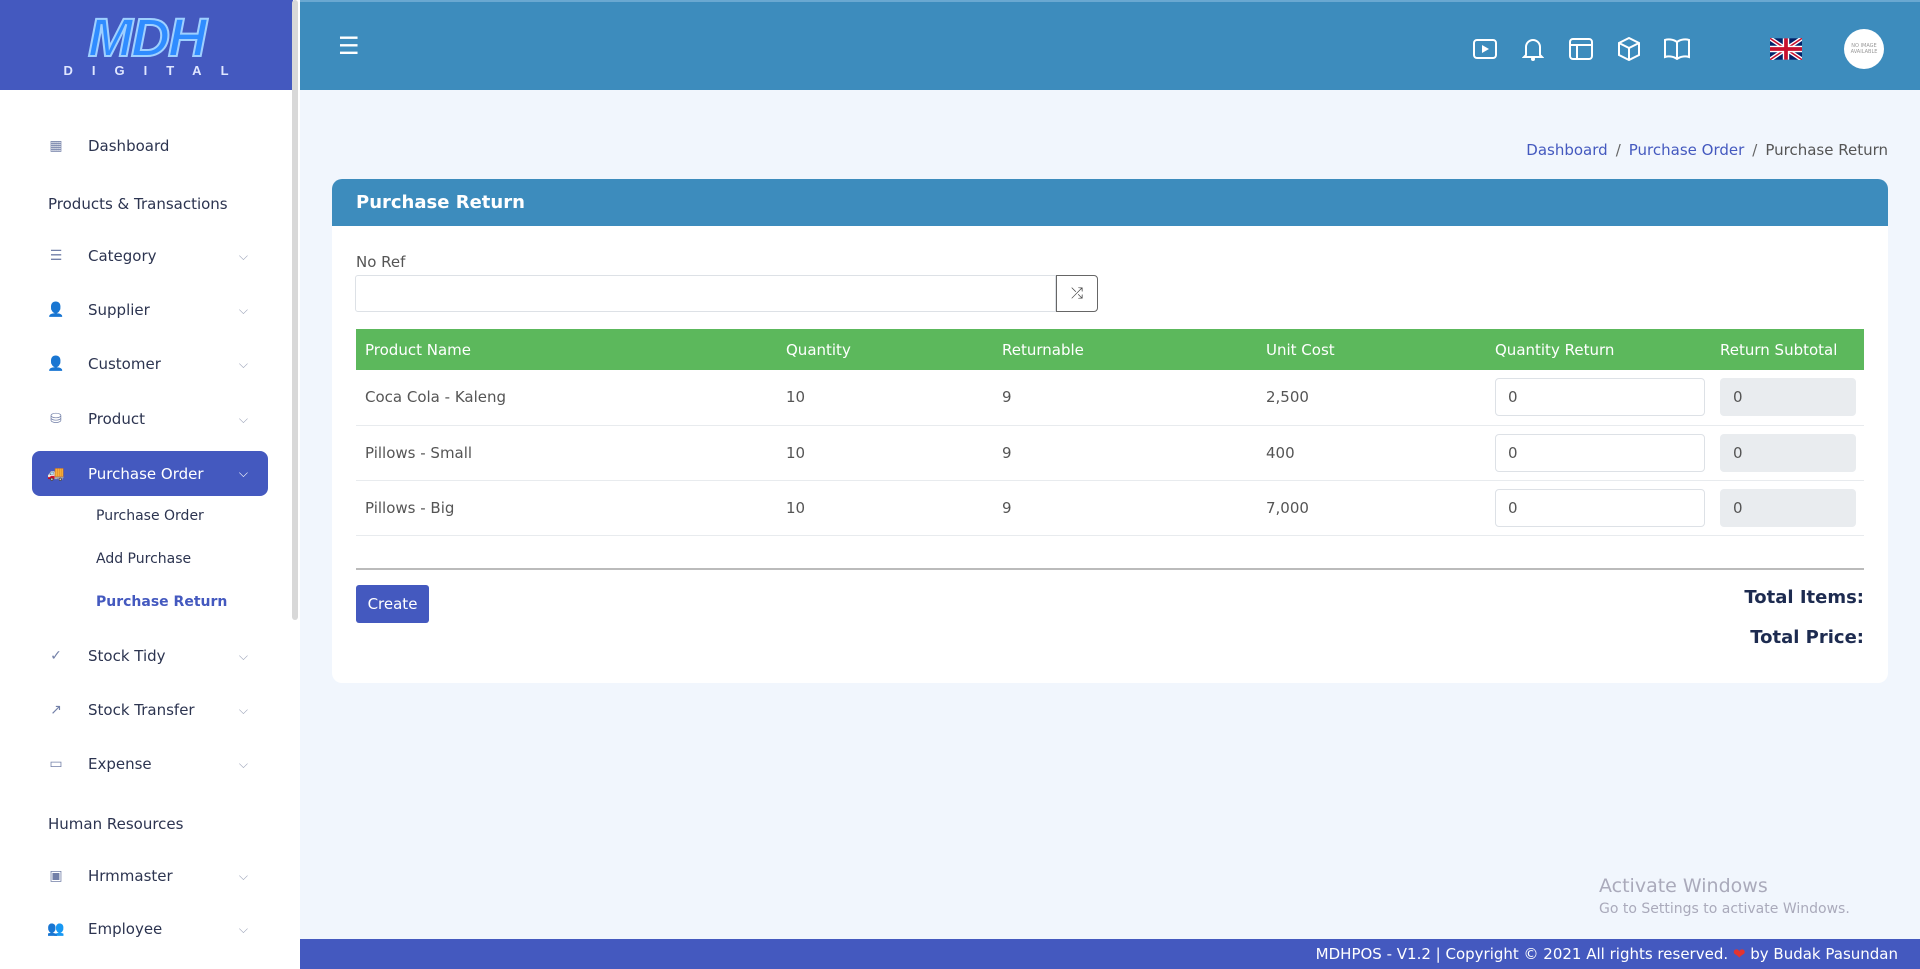 The height and width of the screenshot is (969, 1920). What do you see at coordinates (124, 364) in the screenshot?
I see `sidebar-item-label: Customer` at bounding box center [124, 364].